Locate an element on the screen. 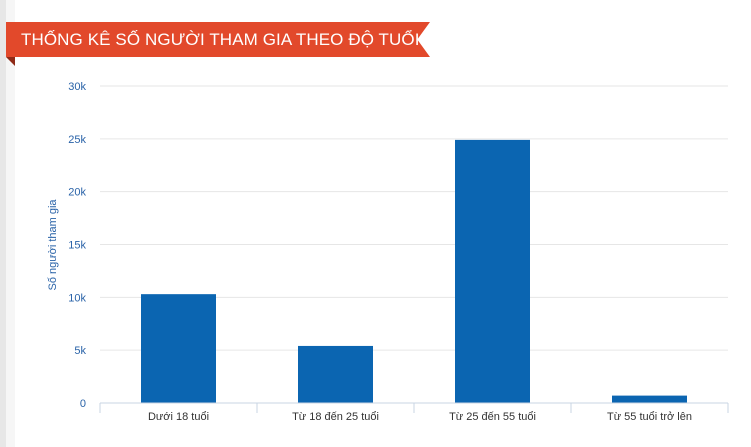  x-tick-label: Từ 18 đến 25 tuổi is located at coordinates (335, 417).